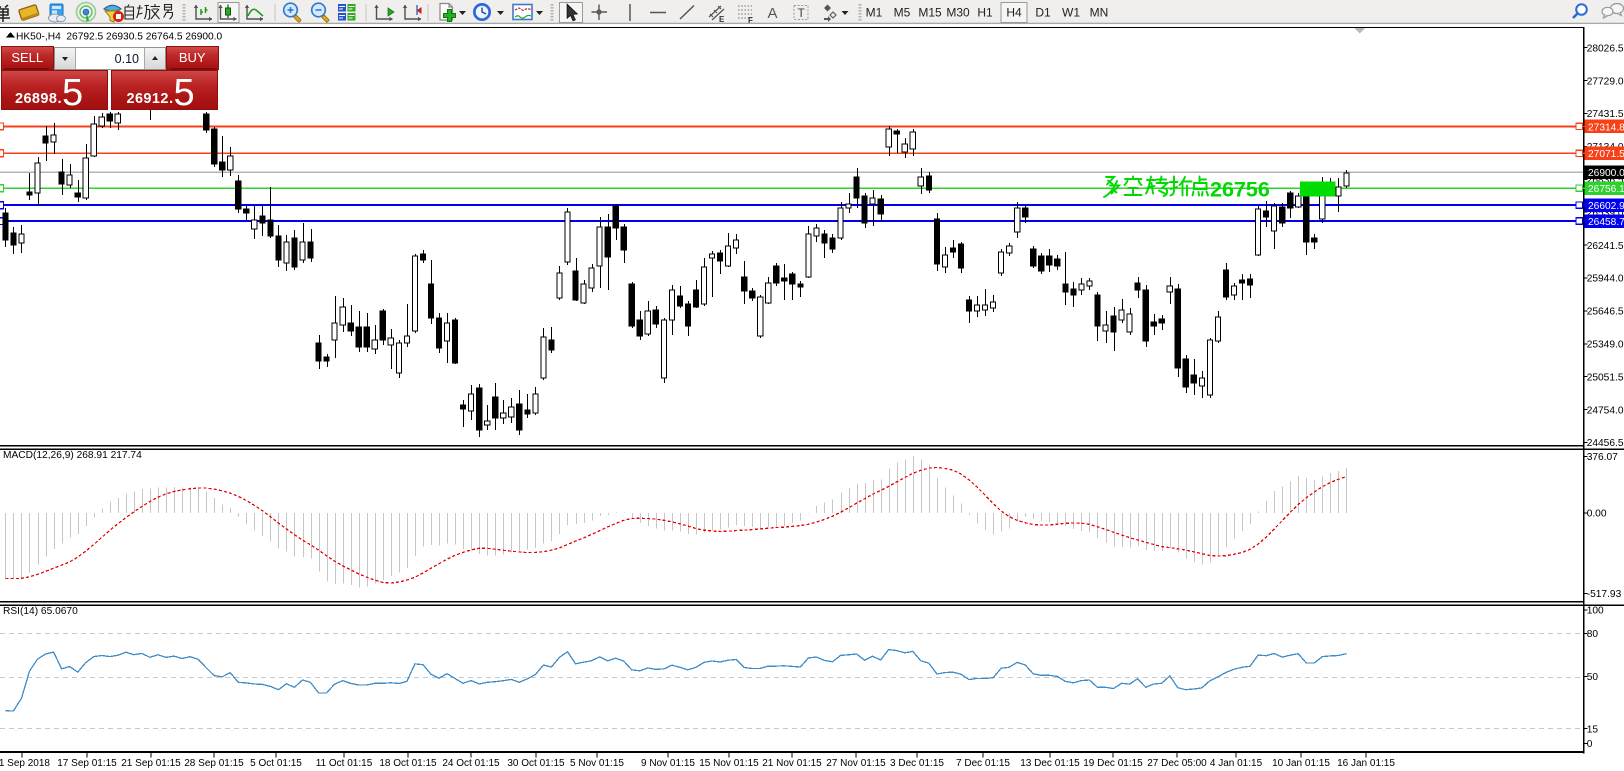 The width and height of the screenshot is (1624, 771). What do you see at coordinates (597, 763) in the screenshot?
I see `svg-text: 5 Nov 01:15` at bounding box center [597, 763].